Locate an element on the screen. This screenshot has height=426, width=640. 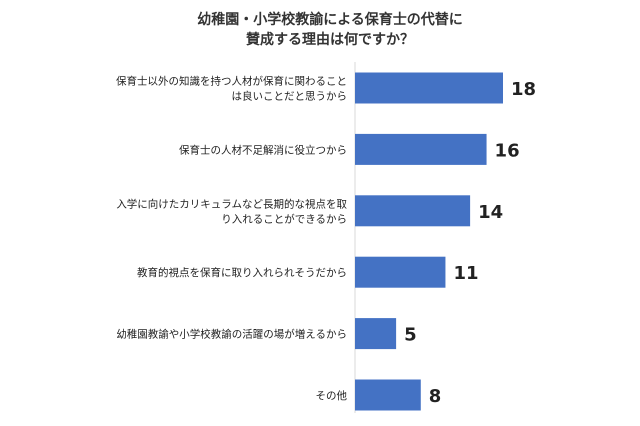
chart-title-line: 幼稚園・小学校教諭による保育士の代替に is located at coordinates (330, 19).